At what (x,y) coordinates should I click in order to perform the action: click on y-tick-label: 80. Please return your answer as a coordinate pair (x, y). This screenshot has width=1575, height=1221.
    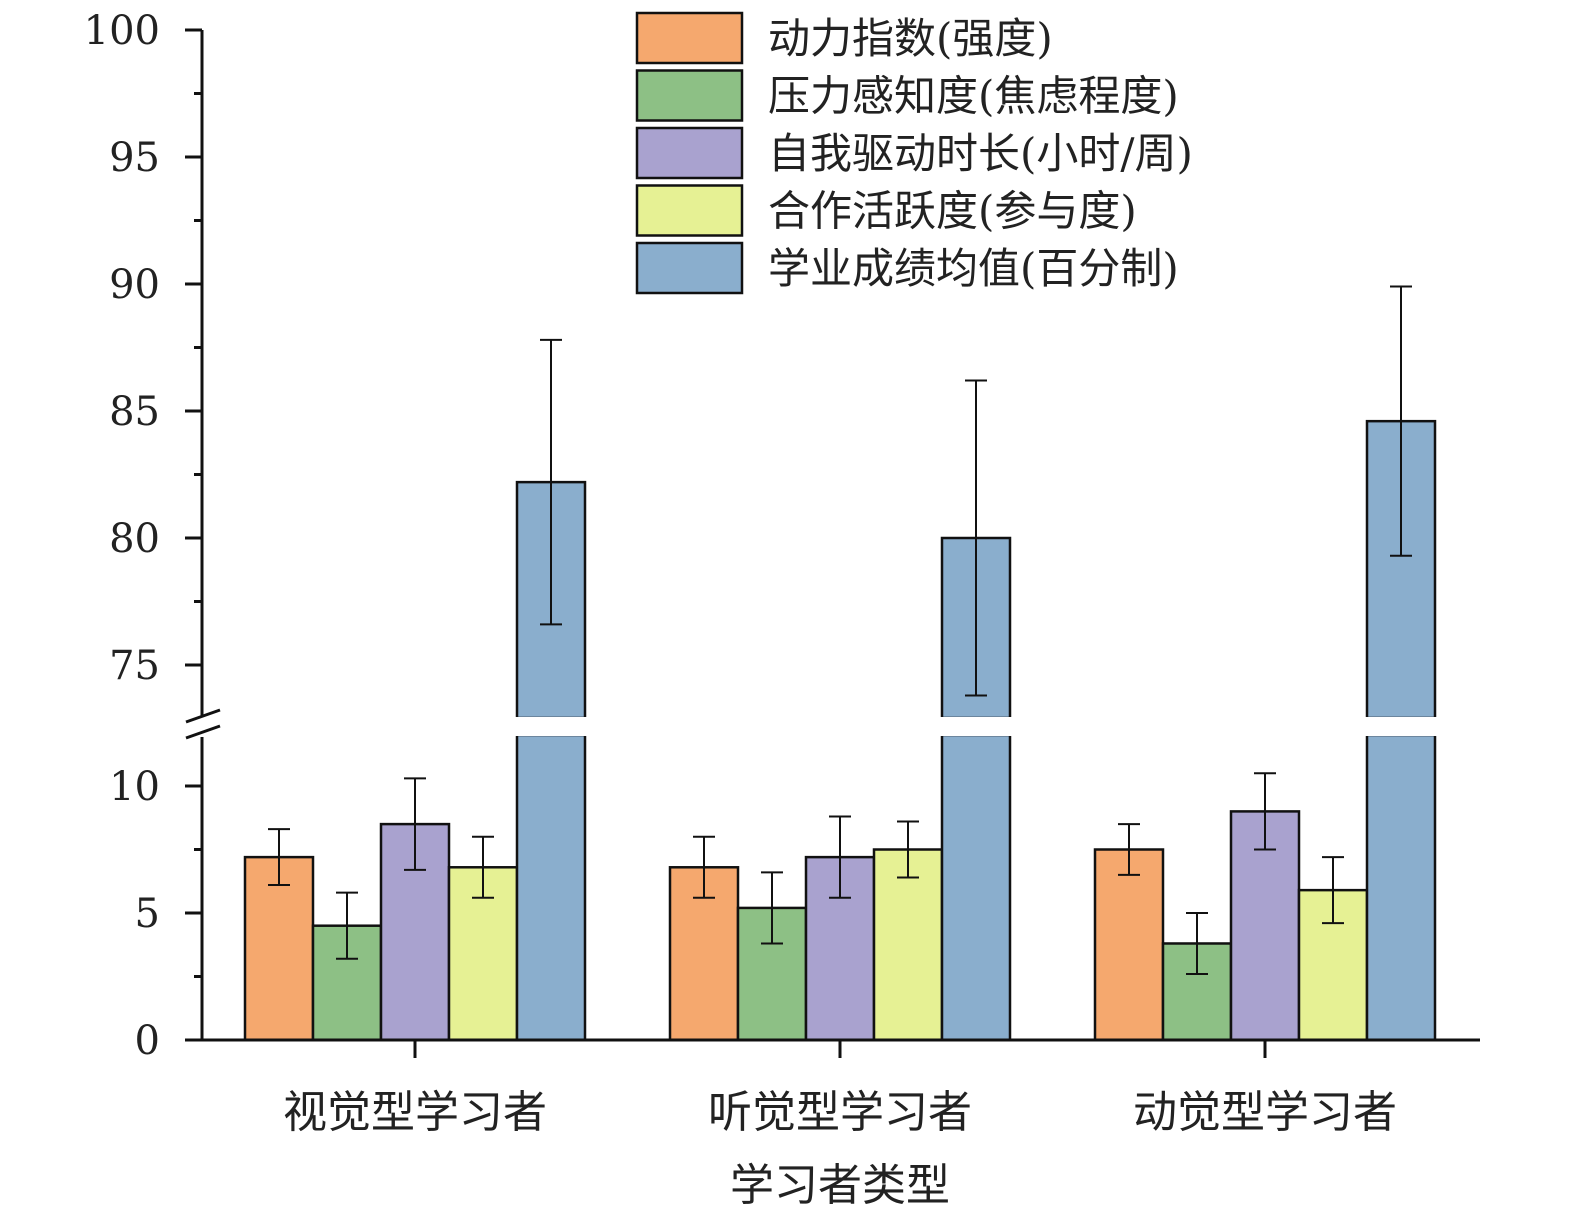
    Looking at the image, I should click on (134, 539).